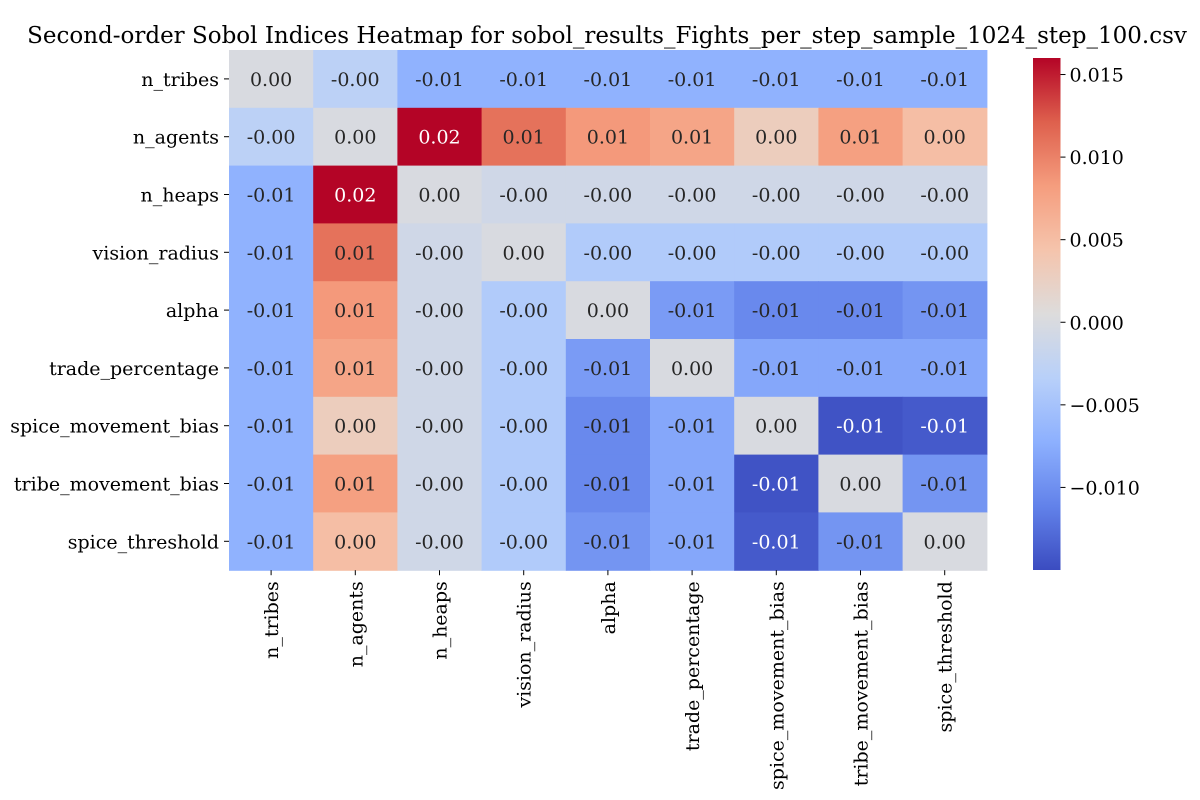  I want to click on colorbar: 0.015 0.010 0.005 0.000 −0.005 −0.010, so click(1086, 314).